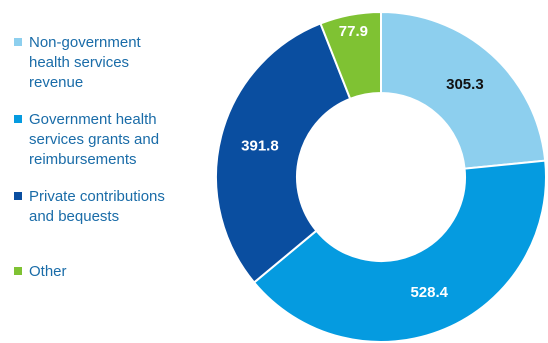 This screenshot has height=343, width=548. What do you see at coordinates (353, 31) in the screenshot?
I see `value-label-other: 77.9` at bounding box center [353, 31].